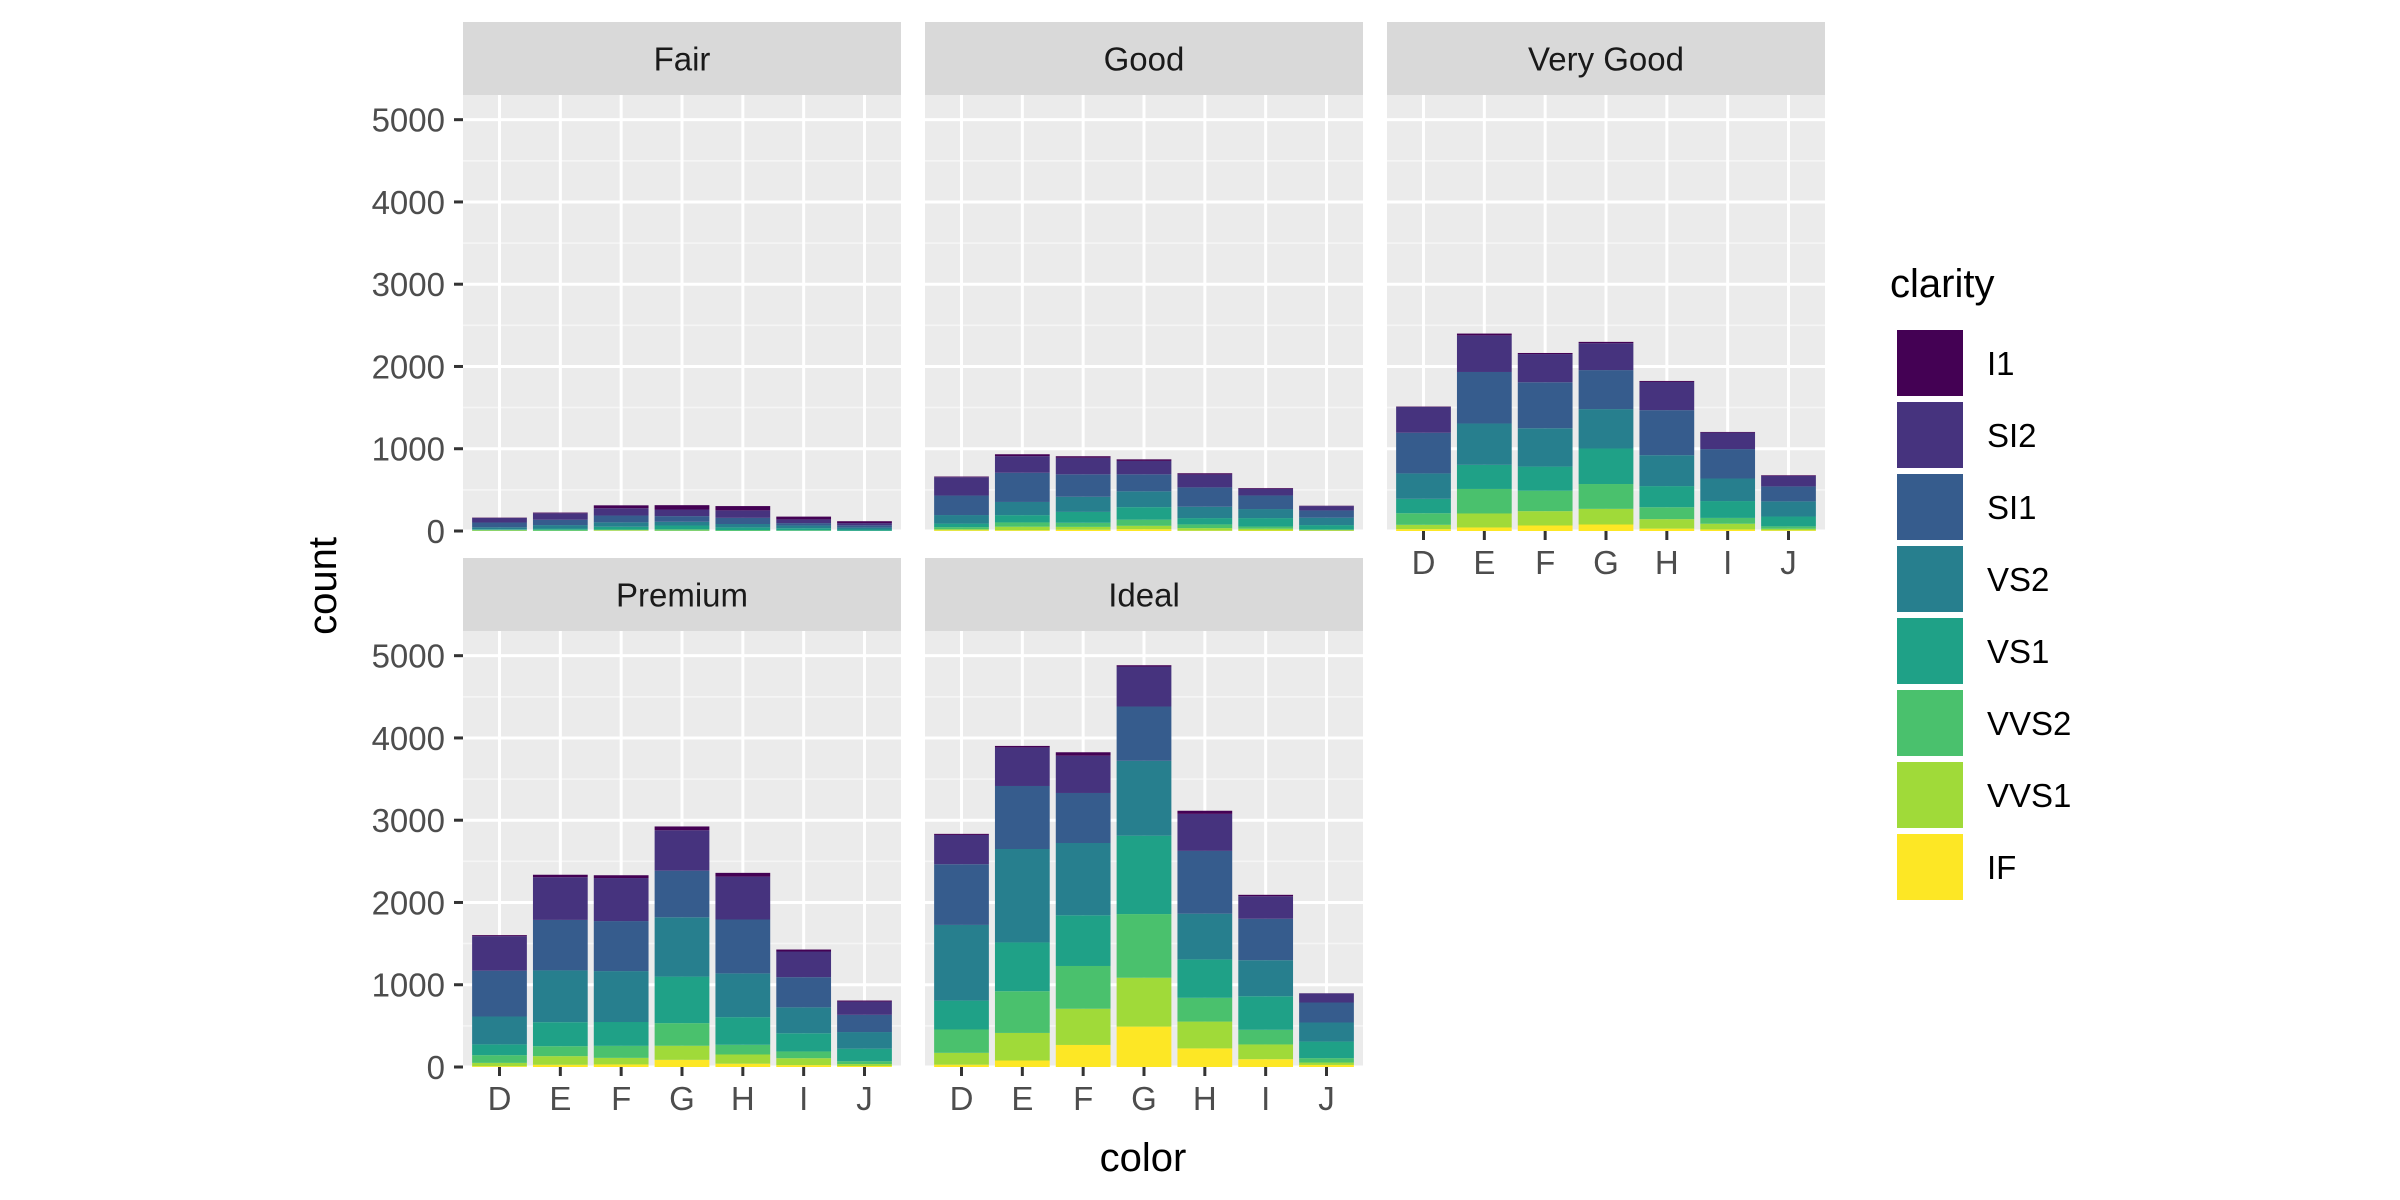 The height and width of the screenshot is (1200, 2400). Describe the element at coordinates (743, 1059) in the screenshot. I see `bar-segment-vvs1-h` at that location.